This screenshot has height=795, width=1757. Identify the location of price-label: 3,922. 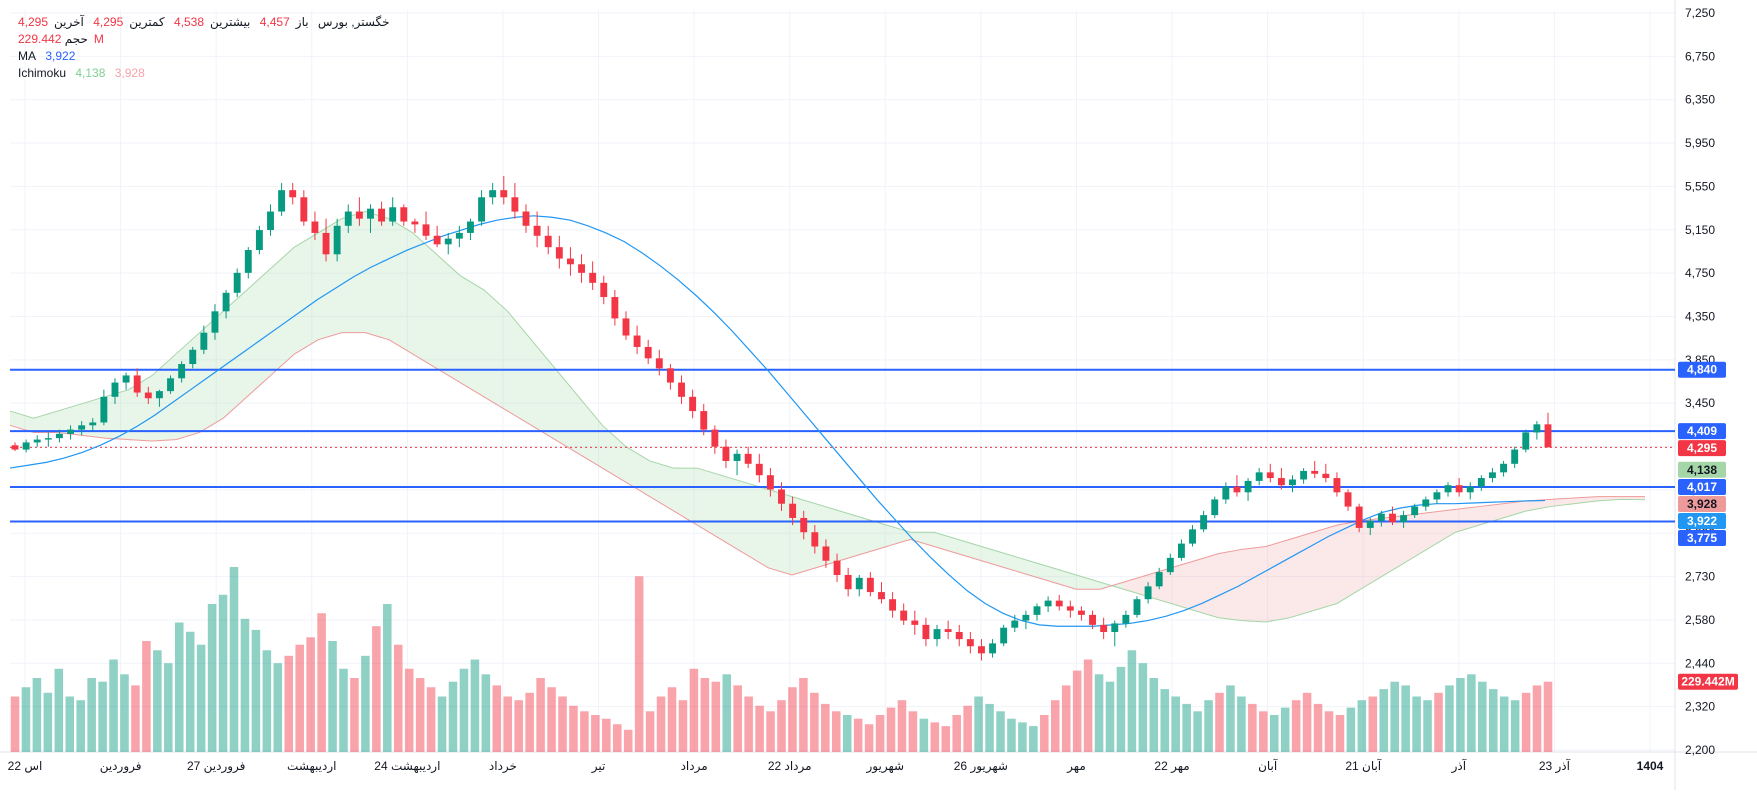
(1702, 521).